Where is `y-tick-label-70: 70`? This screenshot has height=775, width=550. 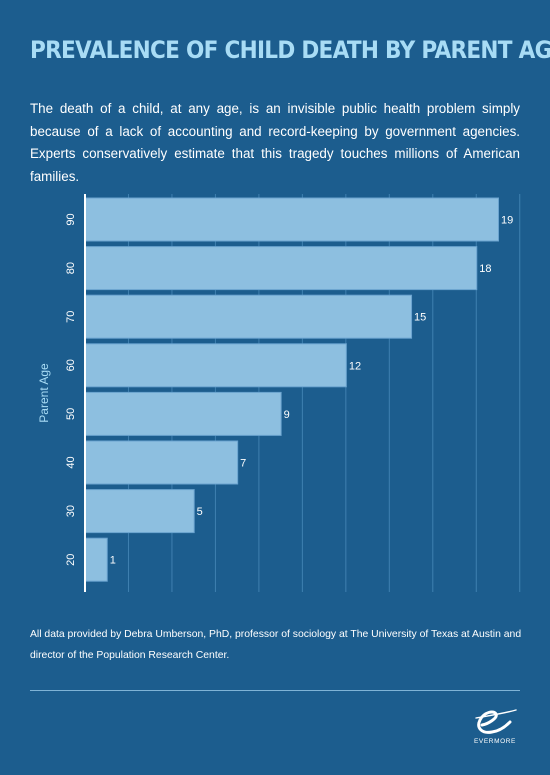 y-tick-label-70: 70 is located at coordinates (71, 317).